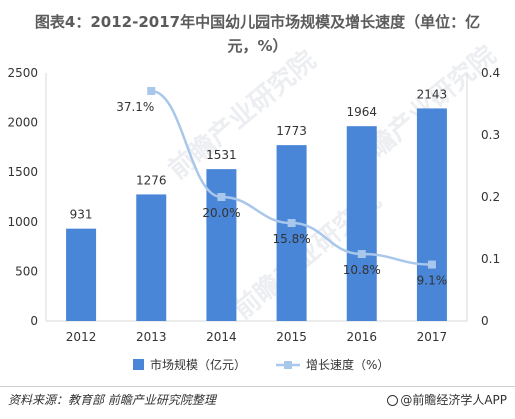  Describe the element at coordinates (292, 239) in the screenshot. I see `growth-value-label: 15.8%` at that location.